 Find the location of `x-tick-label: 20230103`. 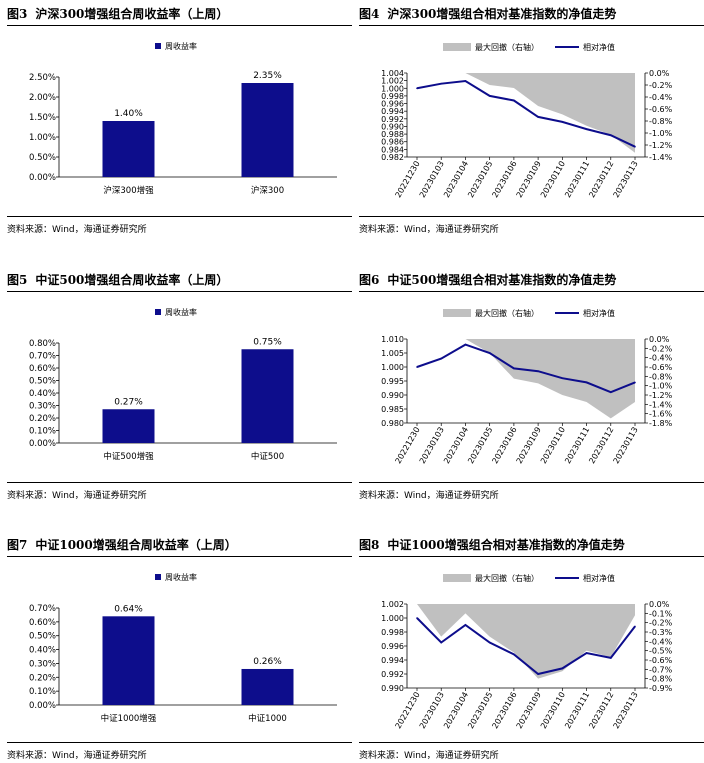

x-tick-label: 20230103 is located at coordinates (432, 711).